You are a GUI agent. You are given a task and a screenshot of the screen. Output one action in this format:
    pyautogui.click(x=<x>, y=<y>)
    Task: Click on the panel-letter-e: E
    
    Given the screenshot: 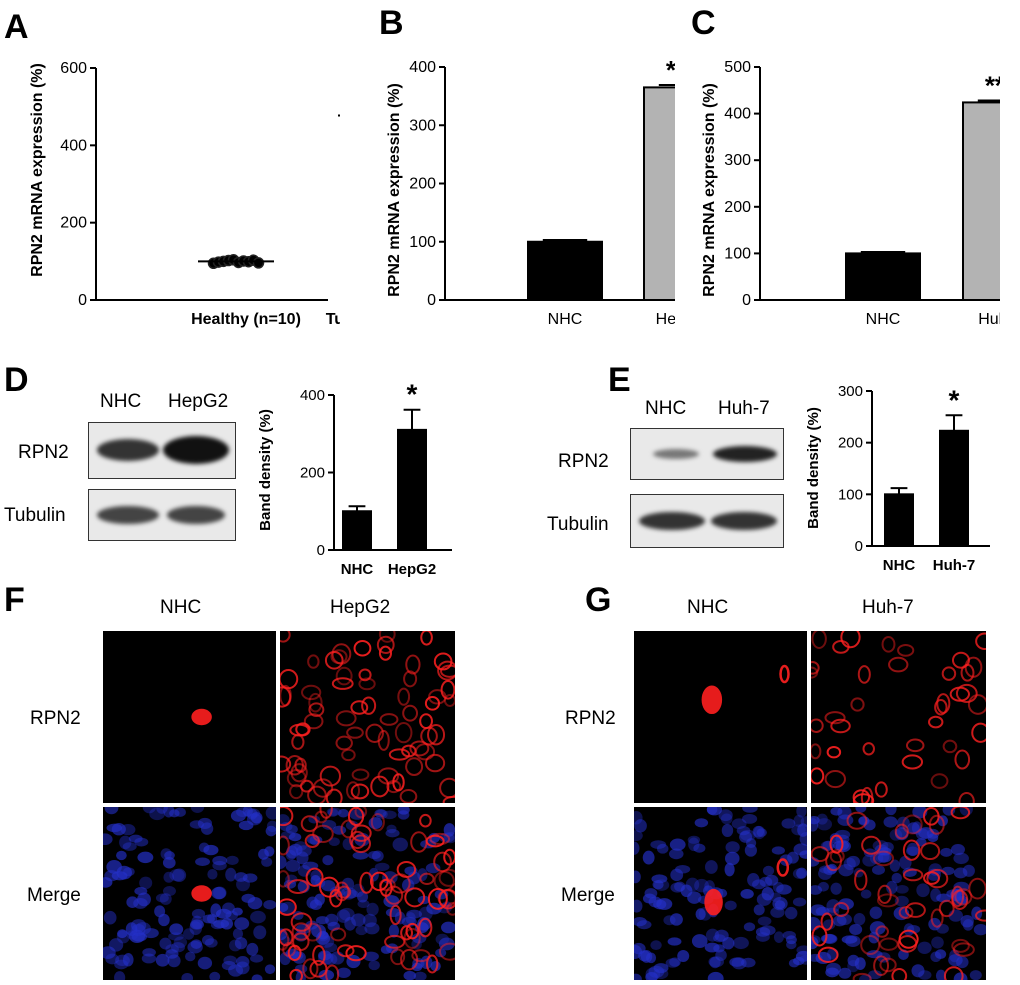 What is the action you would take?
    pyautogui.click(x=619, y=380)
    